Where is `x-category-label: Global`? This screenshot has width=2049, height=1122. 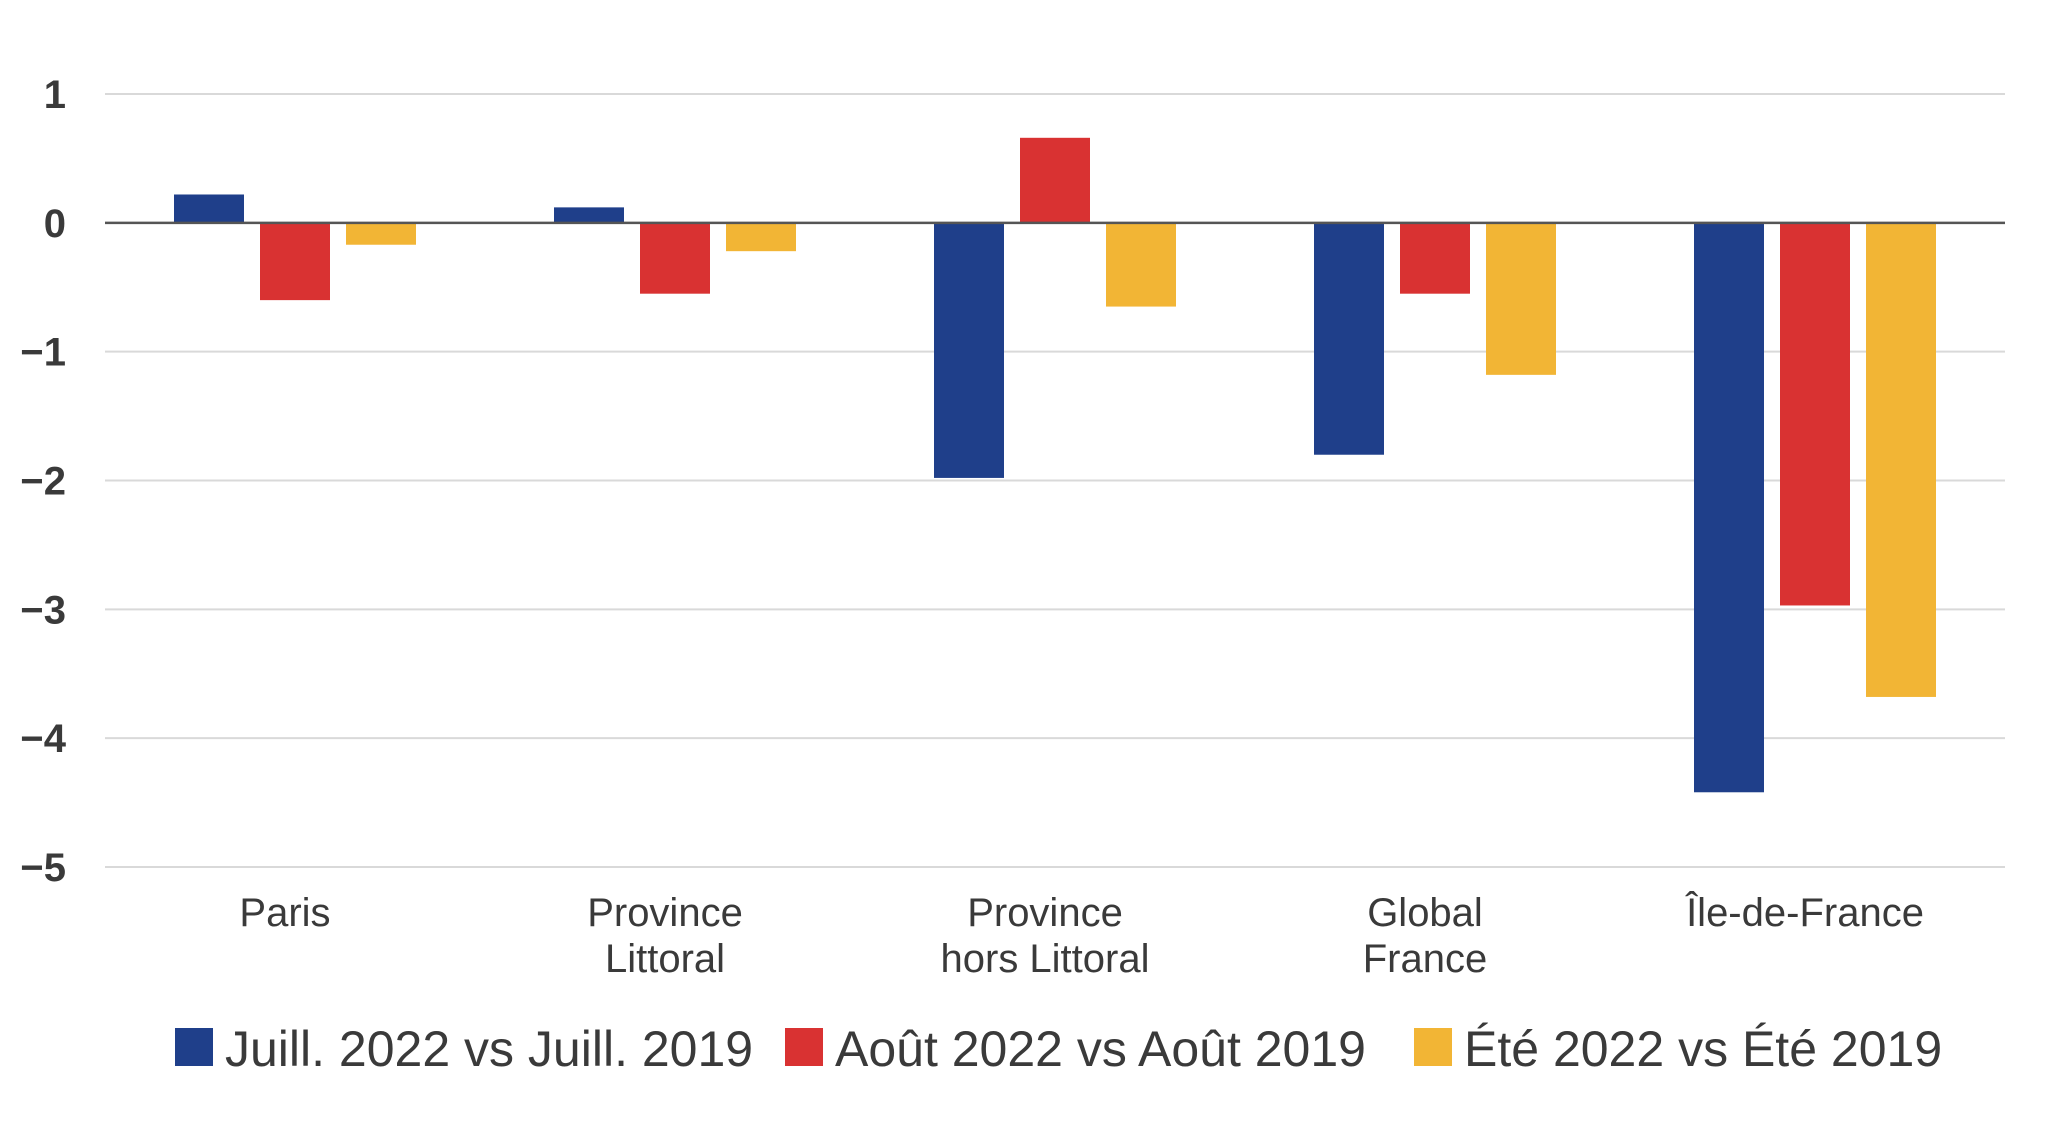 x-category-label: Global is located at coordinates (1425, 913).